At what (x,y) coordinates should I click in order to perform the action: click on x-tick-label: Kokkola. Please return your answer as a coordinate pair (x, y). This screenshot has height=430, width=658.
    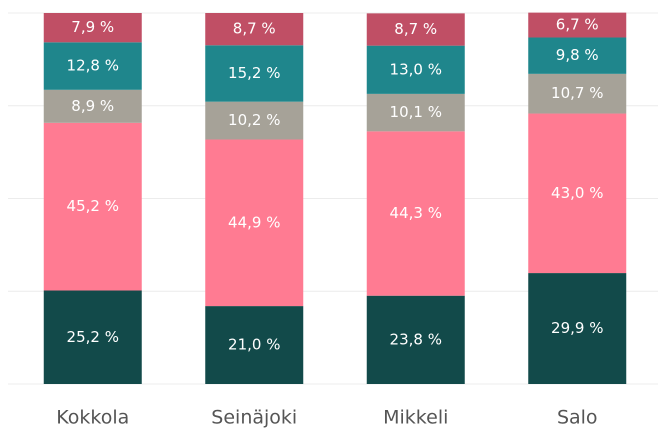
    Looking at the image, I should click on (92, 418).